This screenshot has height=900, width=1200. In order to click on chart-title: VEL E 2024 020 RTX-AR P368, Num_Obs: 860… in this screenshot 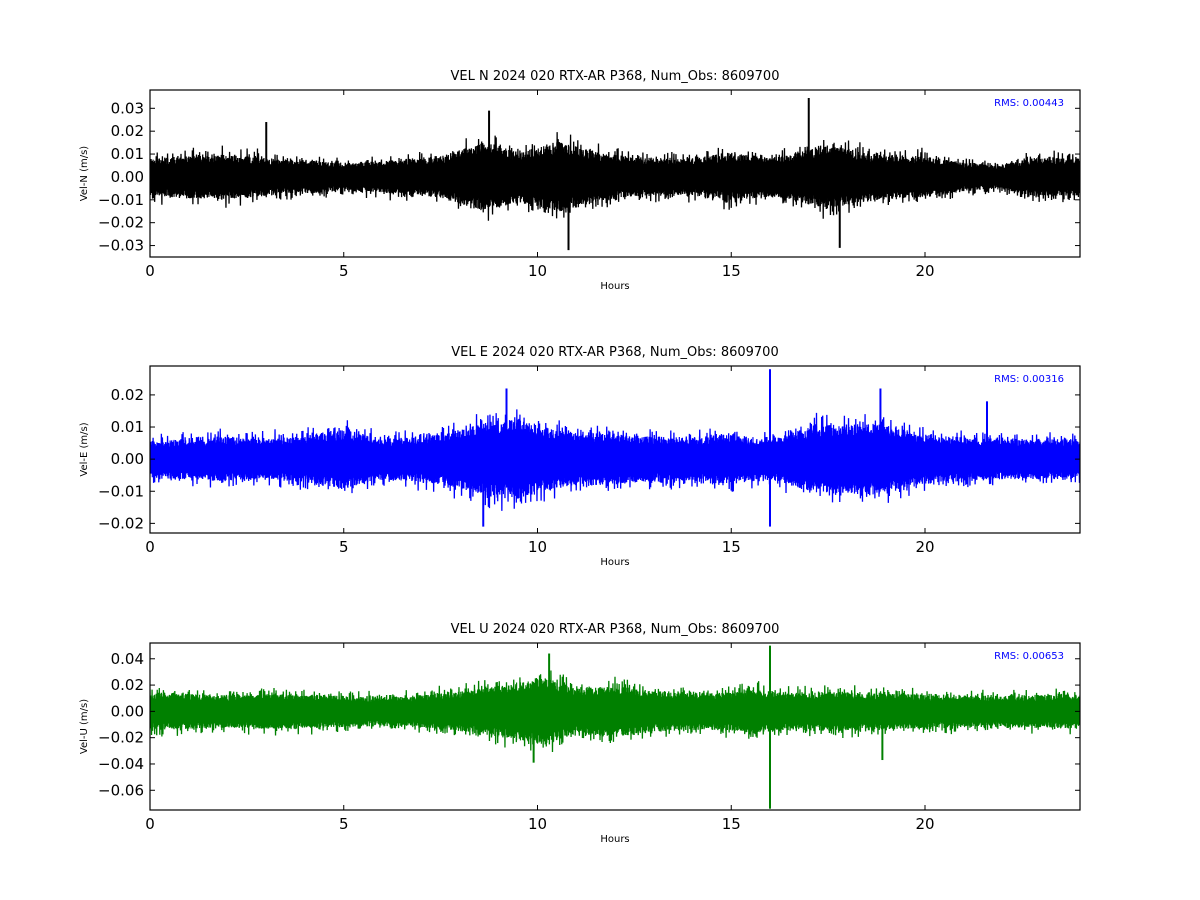, I will do `click(614, 352)`.